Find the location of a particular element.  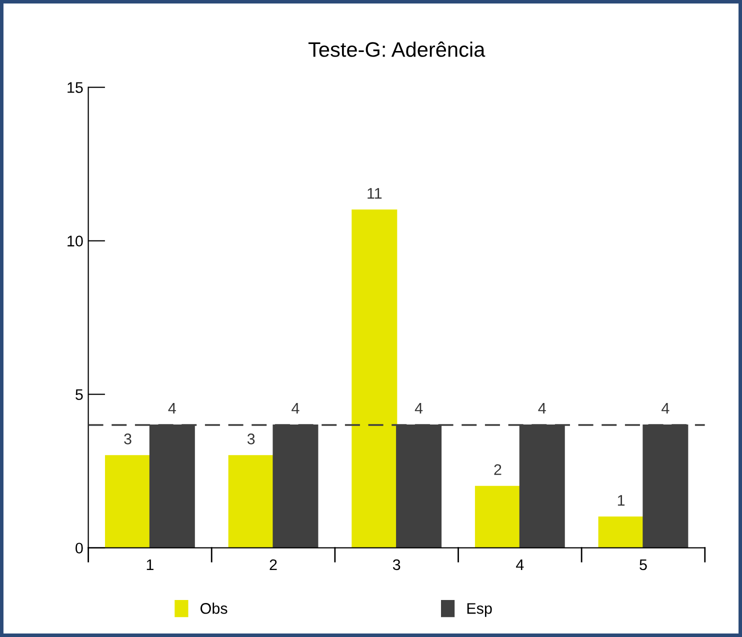

x-tick-label: 2 is located at coordinates (273, 564).